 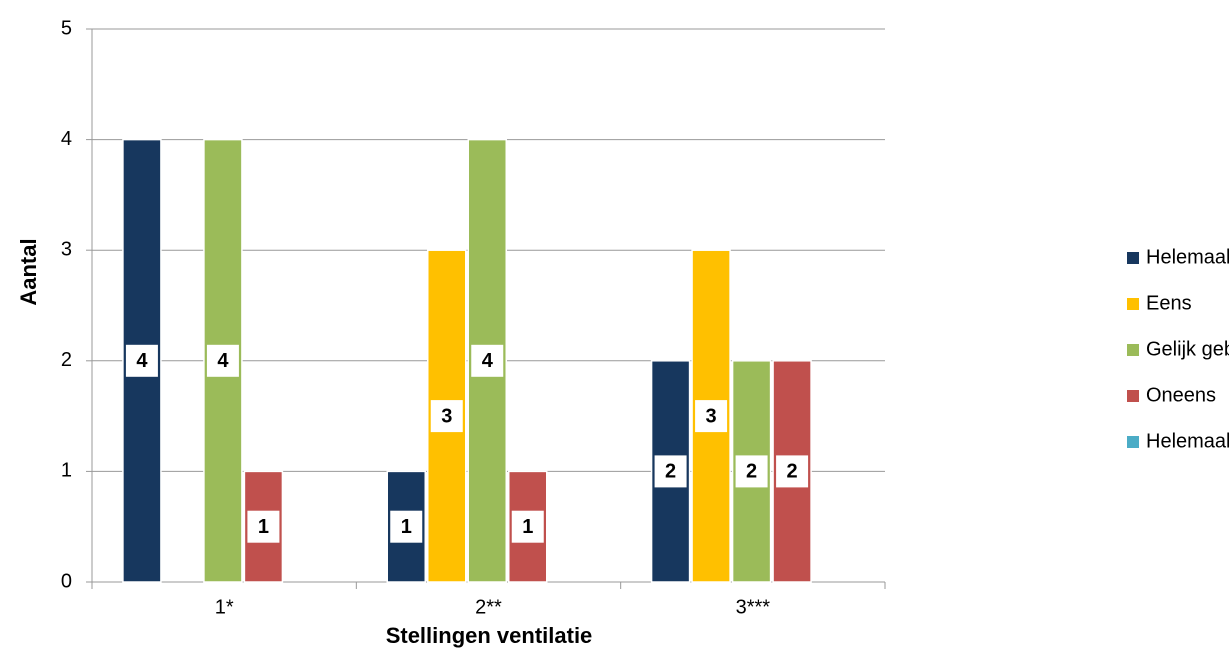 What do you see at coordinates (1169, 303) in the screenshot?
I see `legend-label: Eens` at bounding box center [1169, 303].